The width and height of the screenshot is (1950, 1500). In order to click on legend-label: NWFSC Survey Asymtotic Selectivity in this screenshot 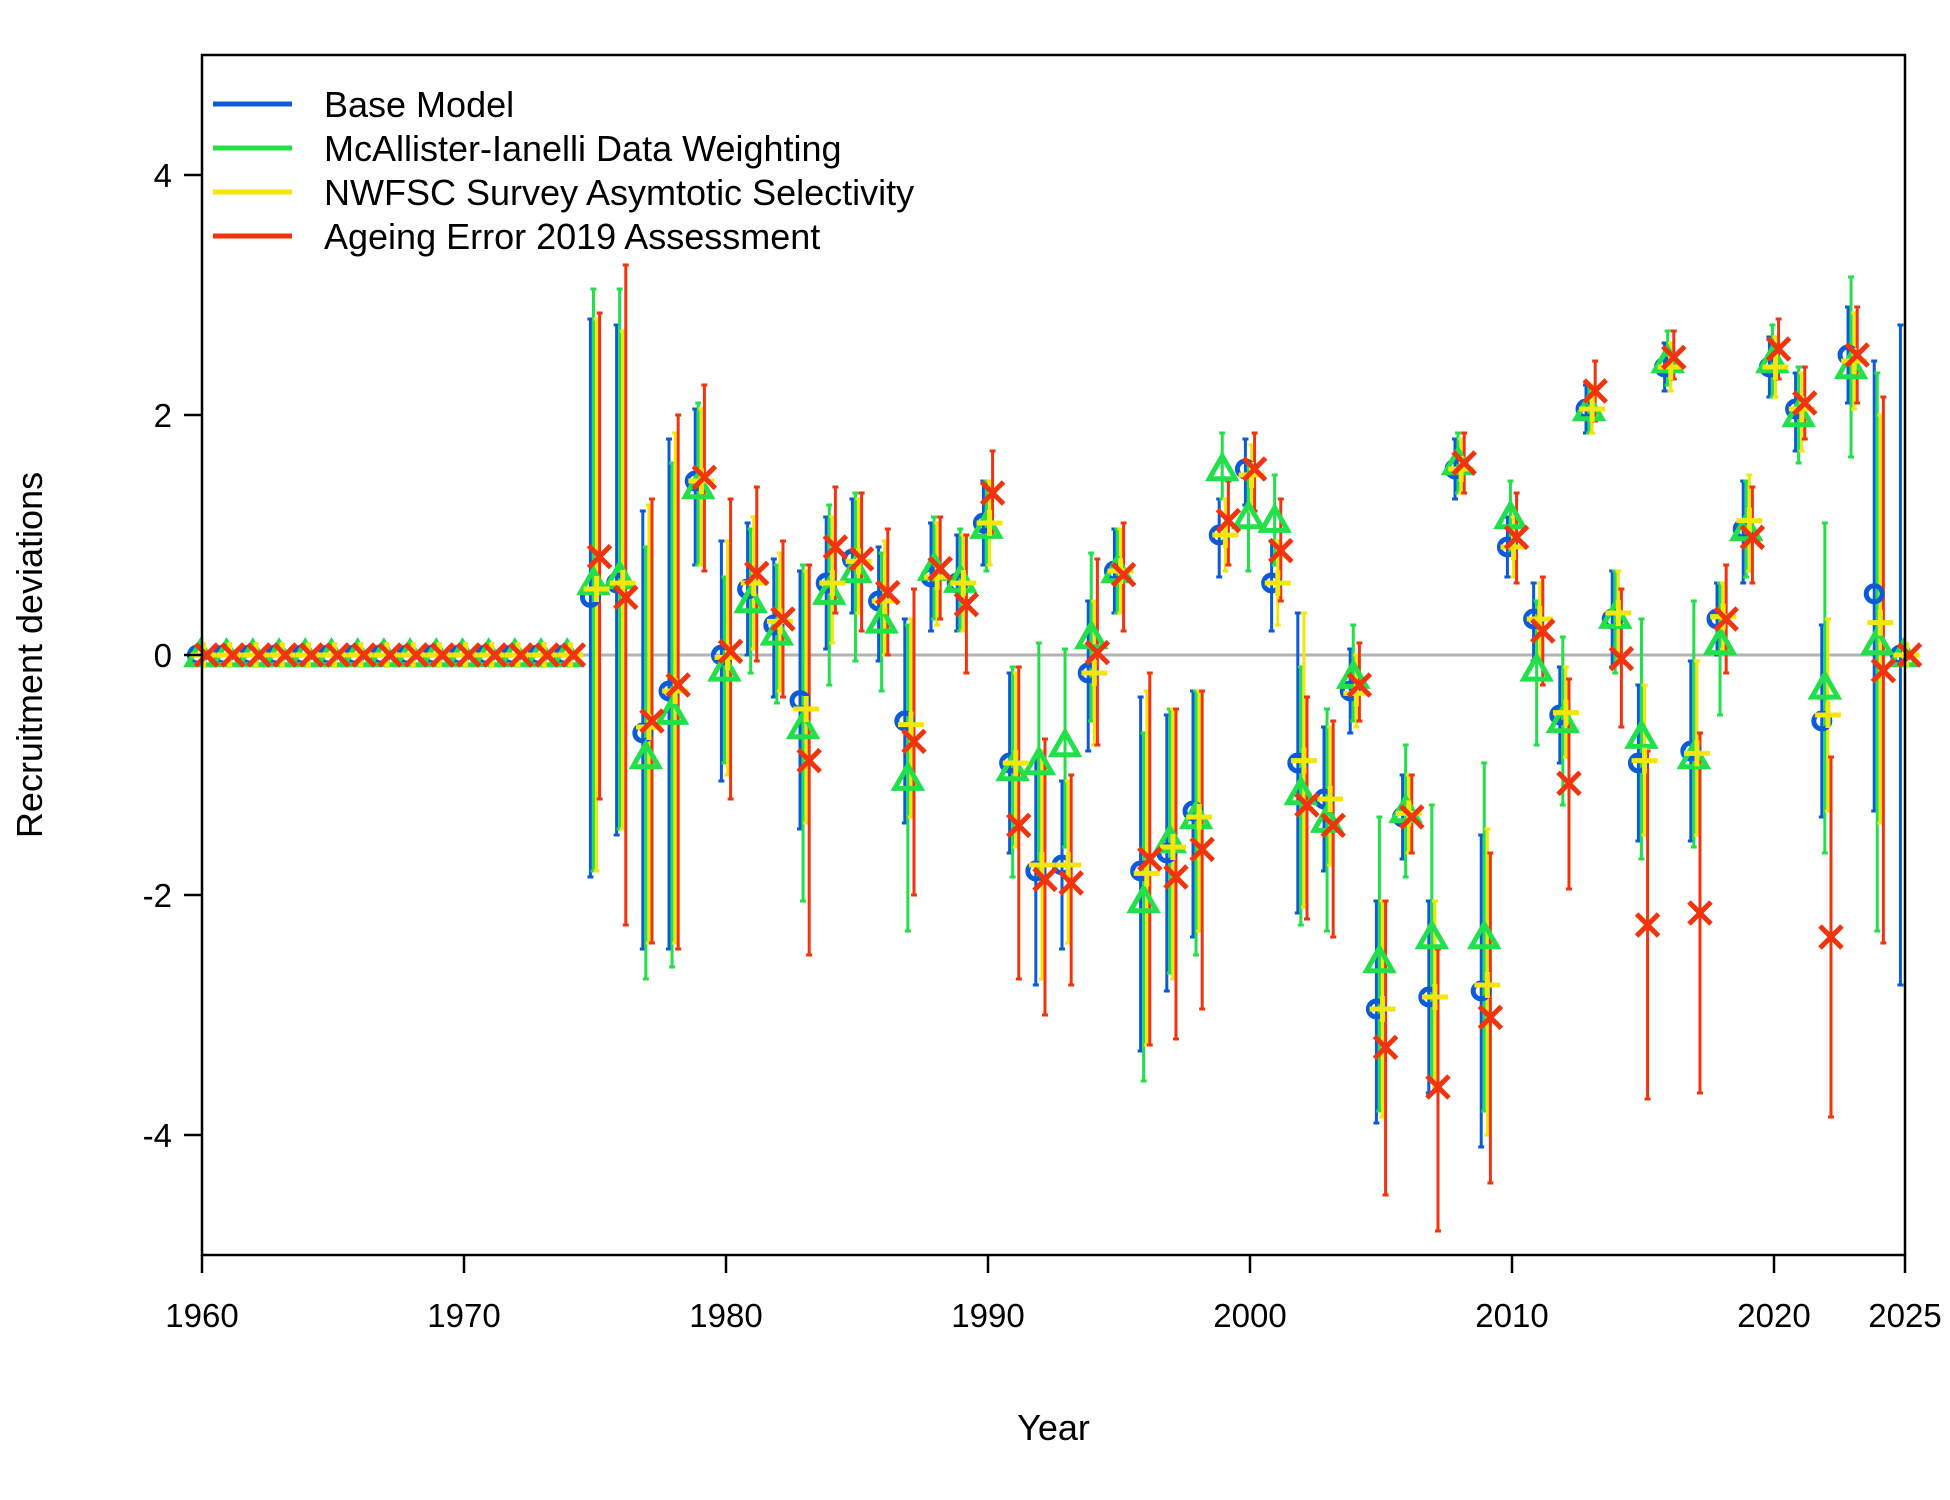, I will do `click(619, 192)`.